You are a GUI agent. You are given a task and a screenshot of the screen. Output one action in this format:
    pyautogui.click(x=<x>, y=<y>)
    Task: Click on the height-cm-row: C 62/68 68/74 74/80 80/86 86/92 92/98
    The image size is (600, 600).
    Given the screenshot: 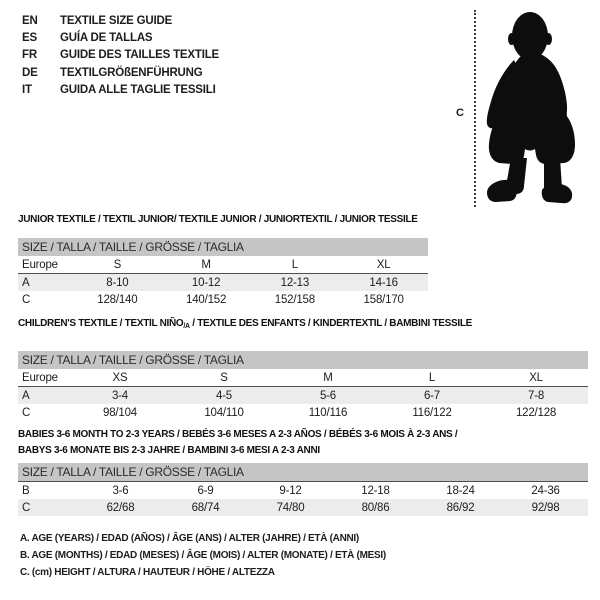 What is the action you would take?
    pyautogui.click(x=303, y=507)
    